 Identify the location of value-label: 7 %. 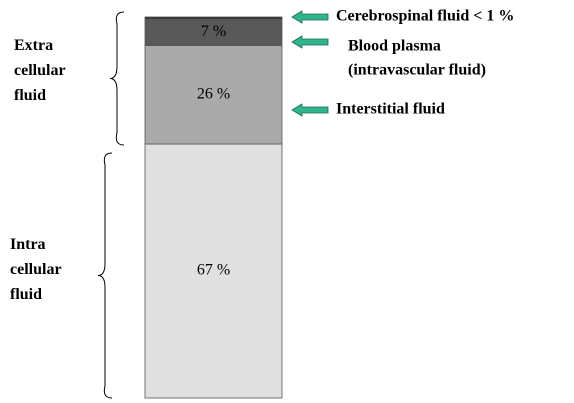
(213, 31).